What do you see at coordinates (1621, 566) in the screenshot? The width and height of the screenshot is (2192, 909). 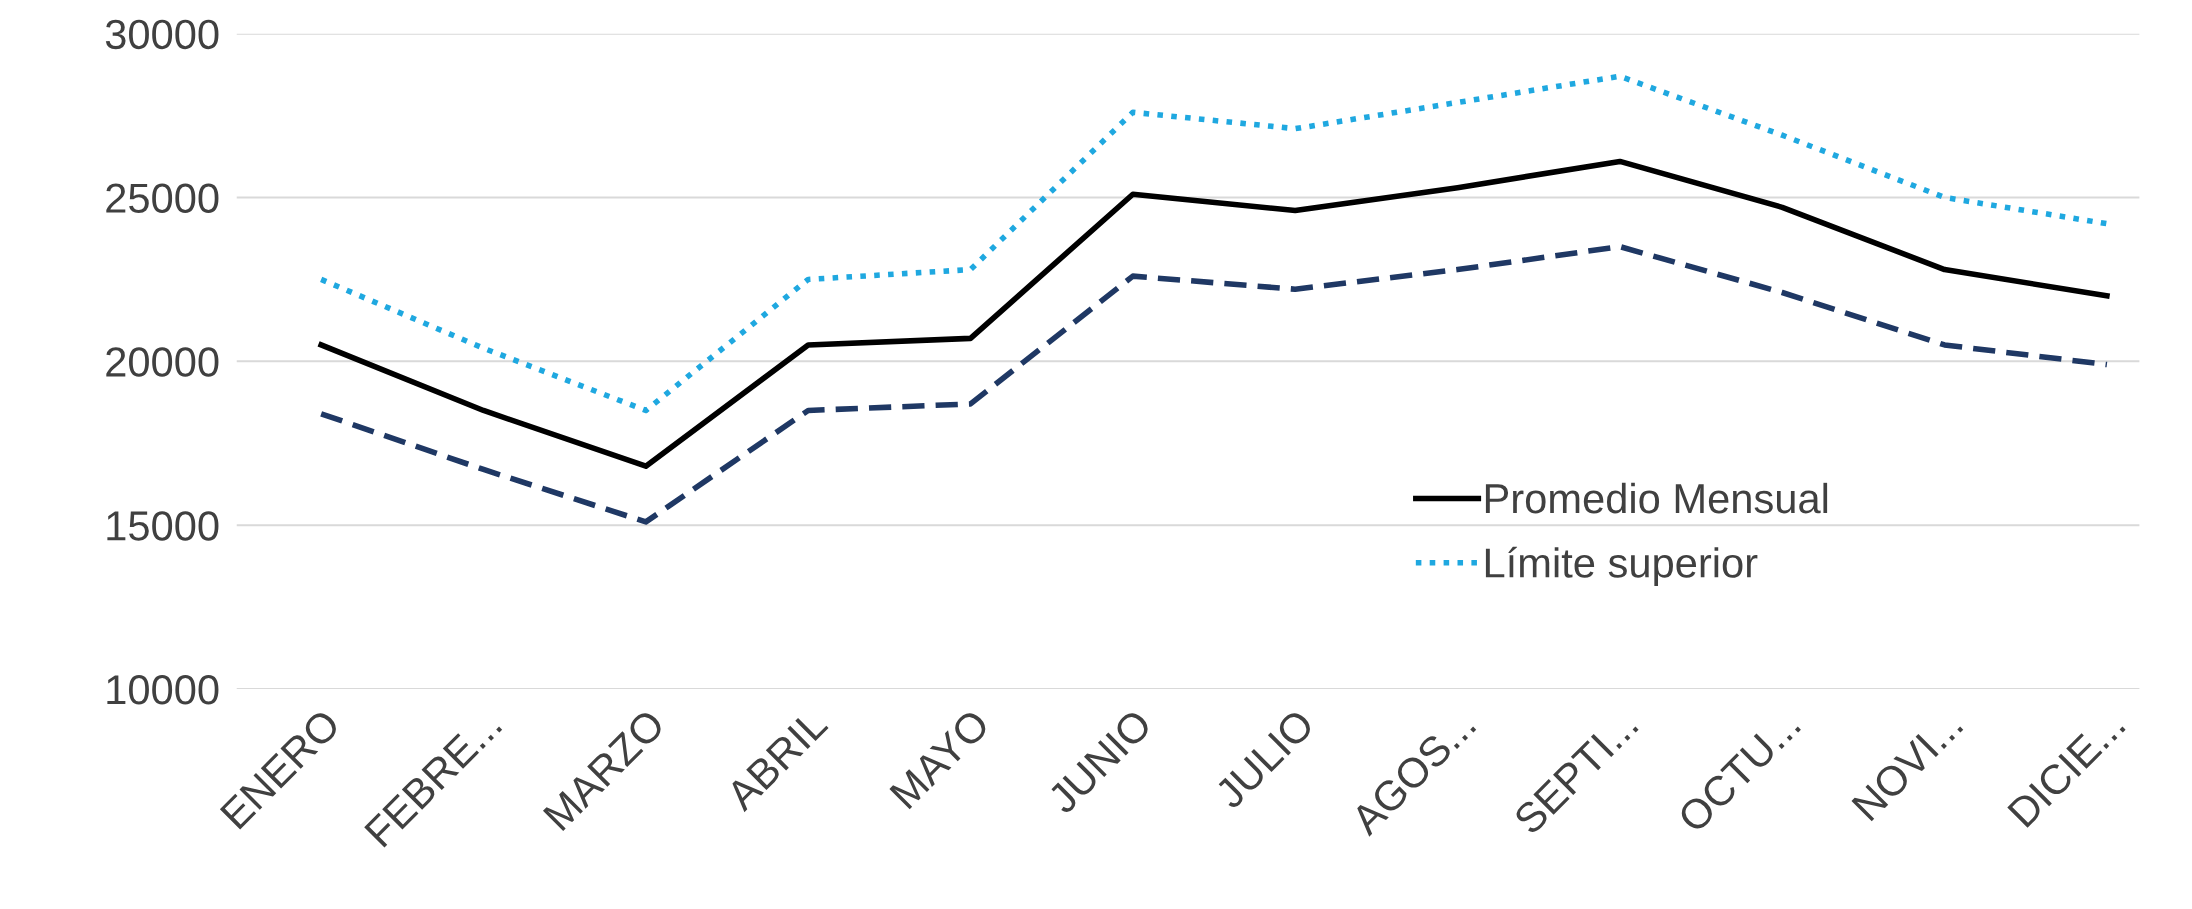 I see `legend-label: Límite superior` at bounding box center [1621, 566].